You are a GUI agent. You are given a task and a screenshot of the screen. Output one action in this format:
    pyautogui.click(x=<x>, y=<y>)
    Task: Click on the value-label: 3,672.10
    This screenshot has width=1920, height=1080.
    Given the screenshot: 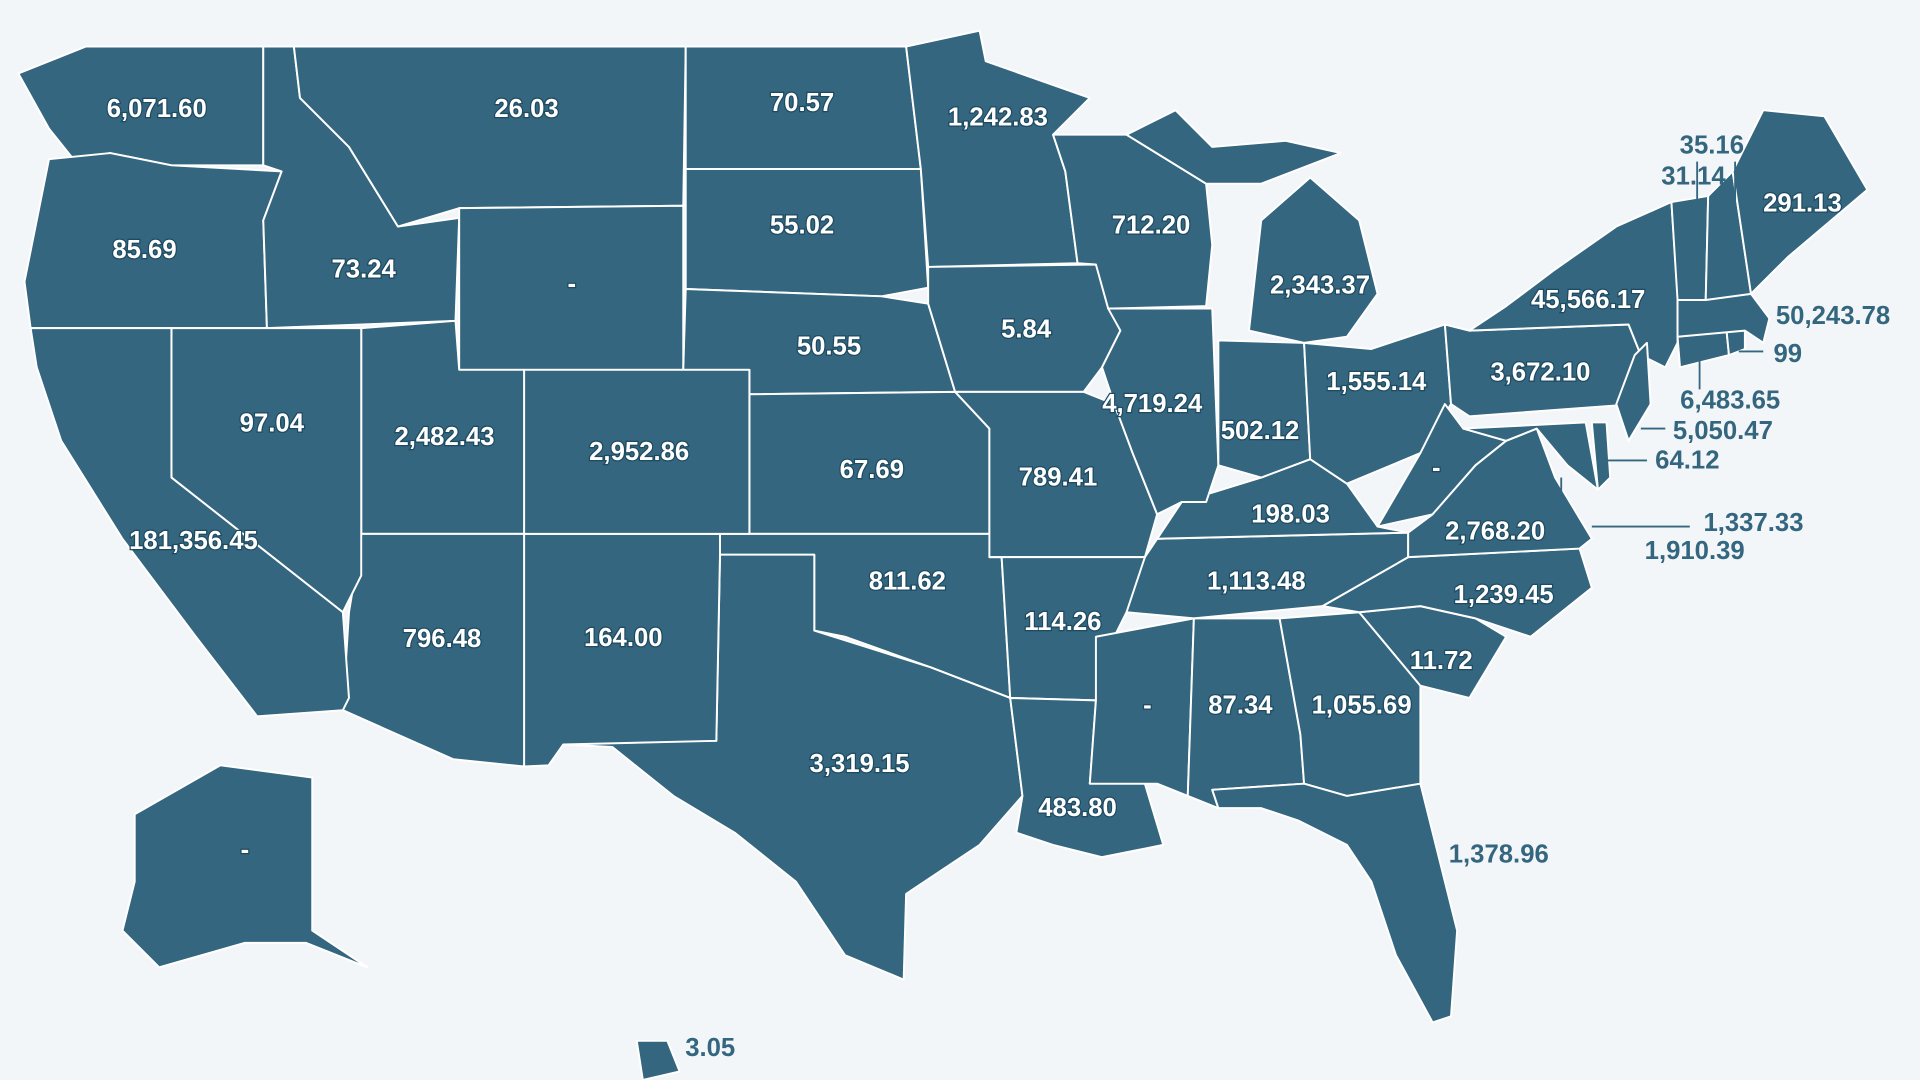 What is the action you would take?
    pyautogui.click(x=1540, y=372)
    